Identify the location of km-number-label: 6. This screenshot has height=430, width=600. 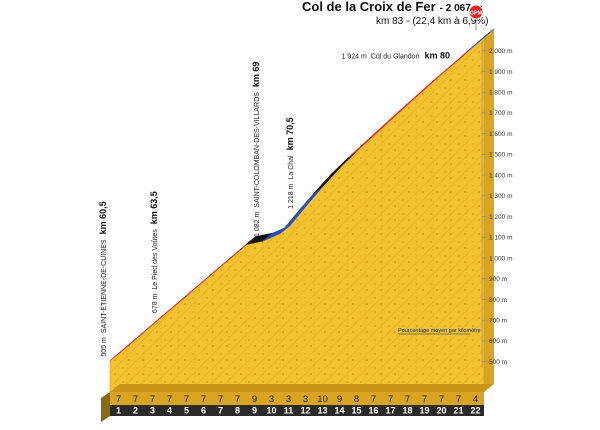
(203, 411).